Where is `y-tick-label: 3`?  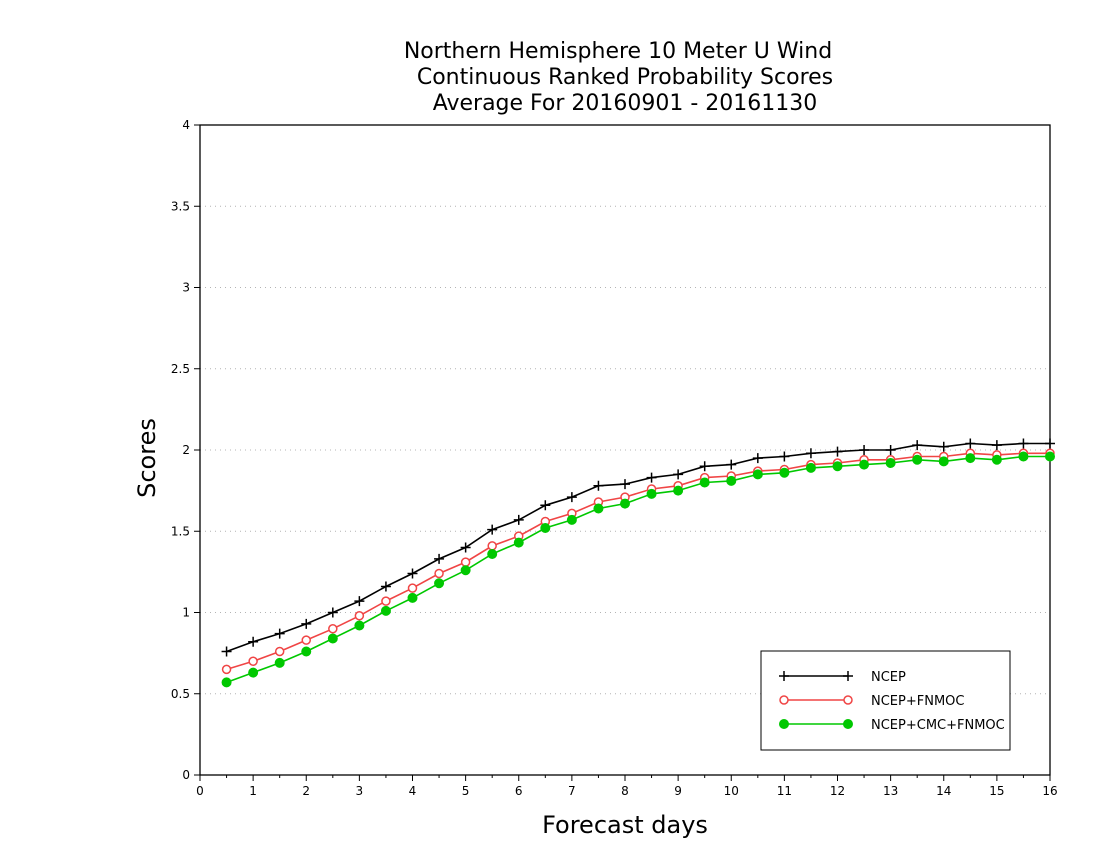
y-tick-label: 3 is located at coordinates (186, 288).